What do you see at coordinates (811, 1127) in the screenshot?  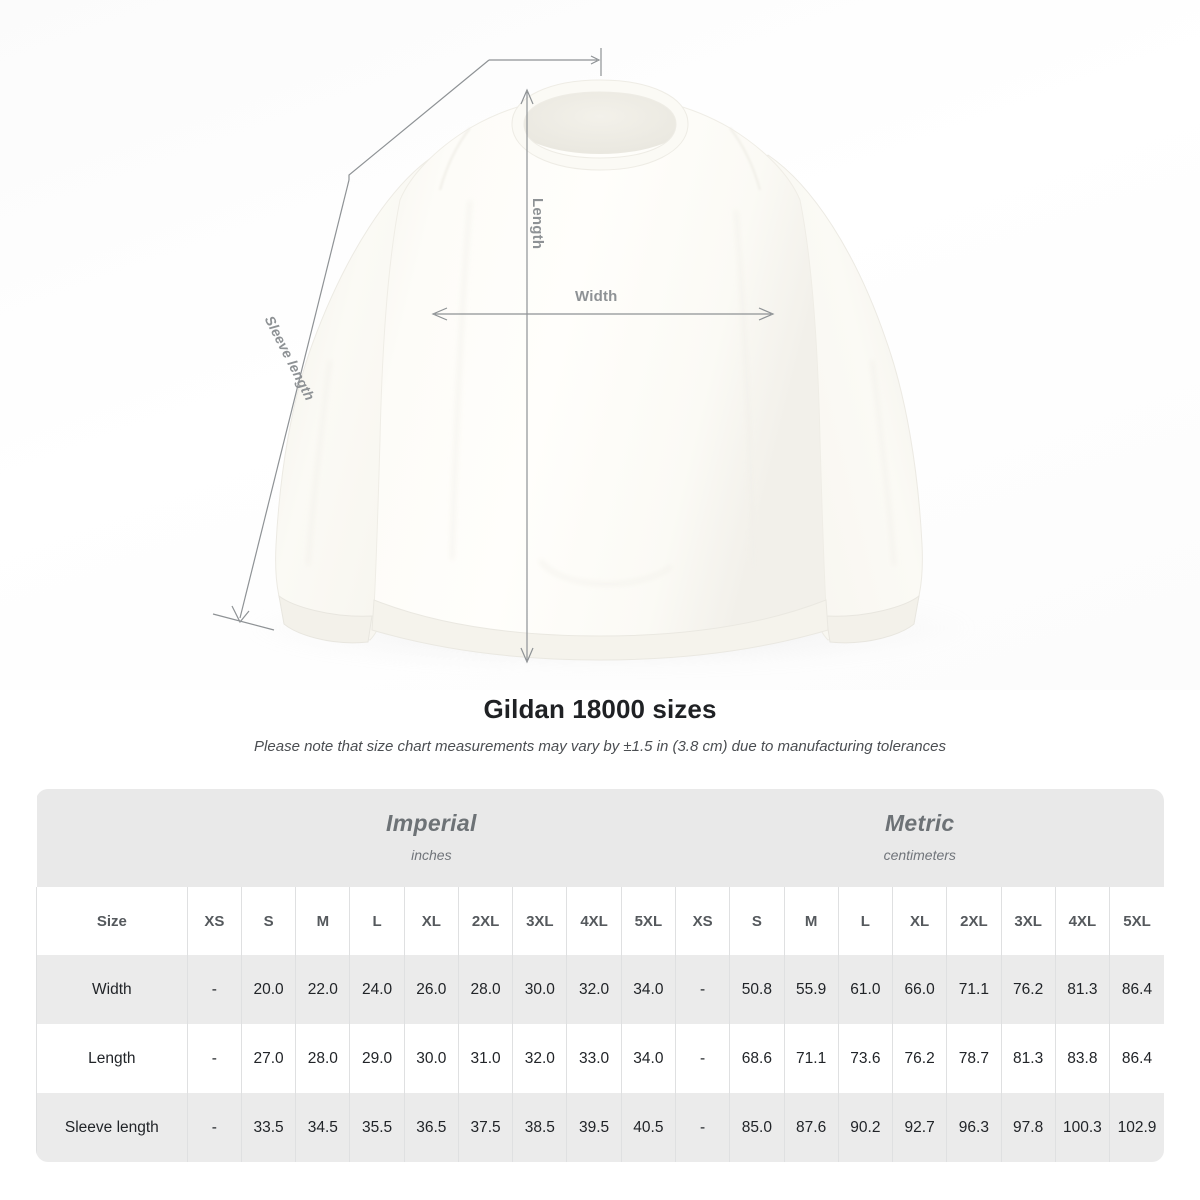 I see `cell-sleeve-length-metric-m: 87.6` at bounding box center [811, 1127].